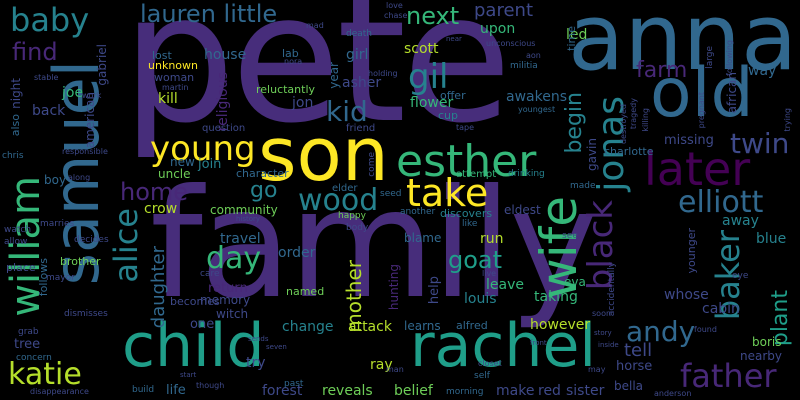 The height and width of the screenshot is (400, 800). What do you see at coordinates (396, 15) in the screenshot?
I see `word-chase: chase` at bounding box center [396, 15].